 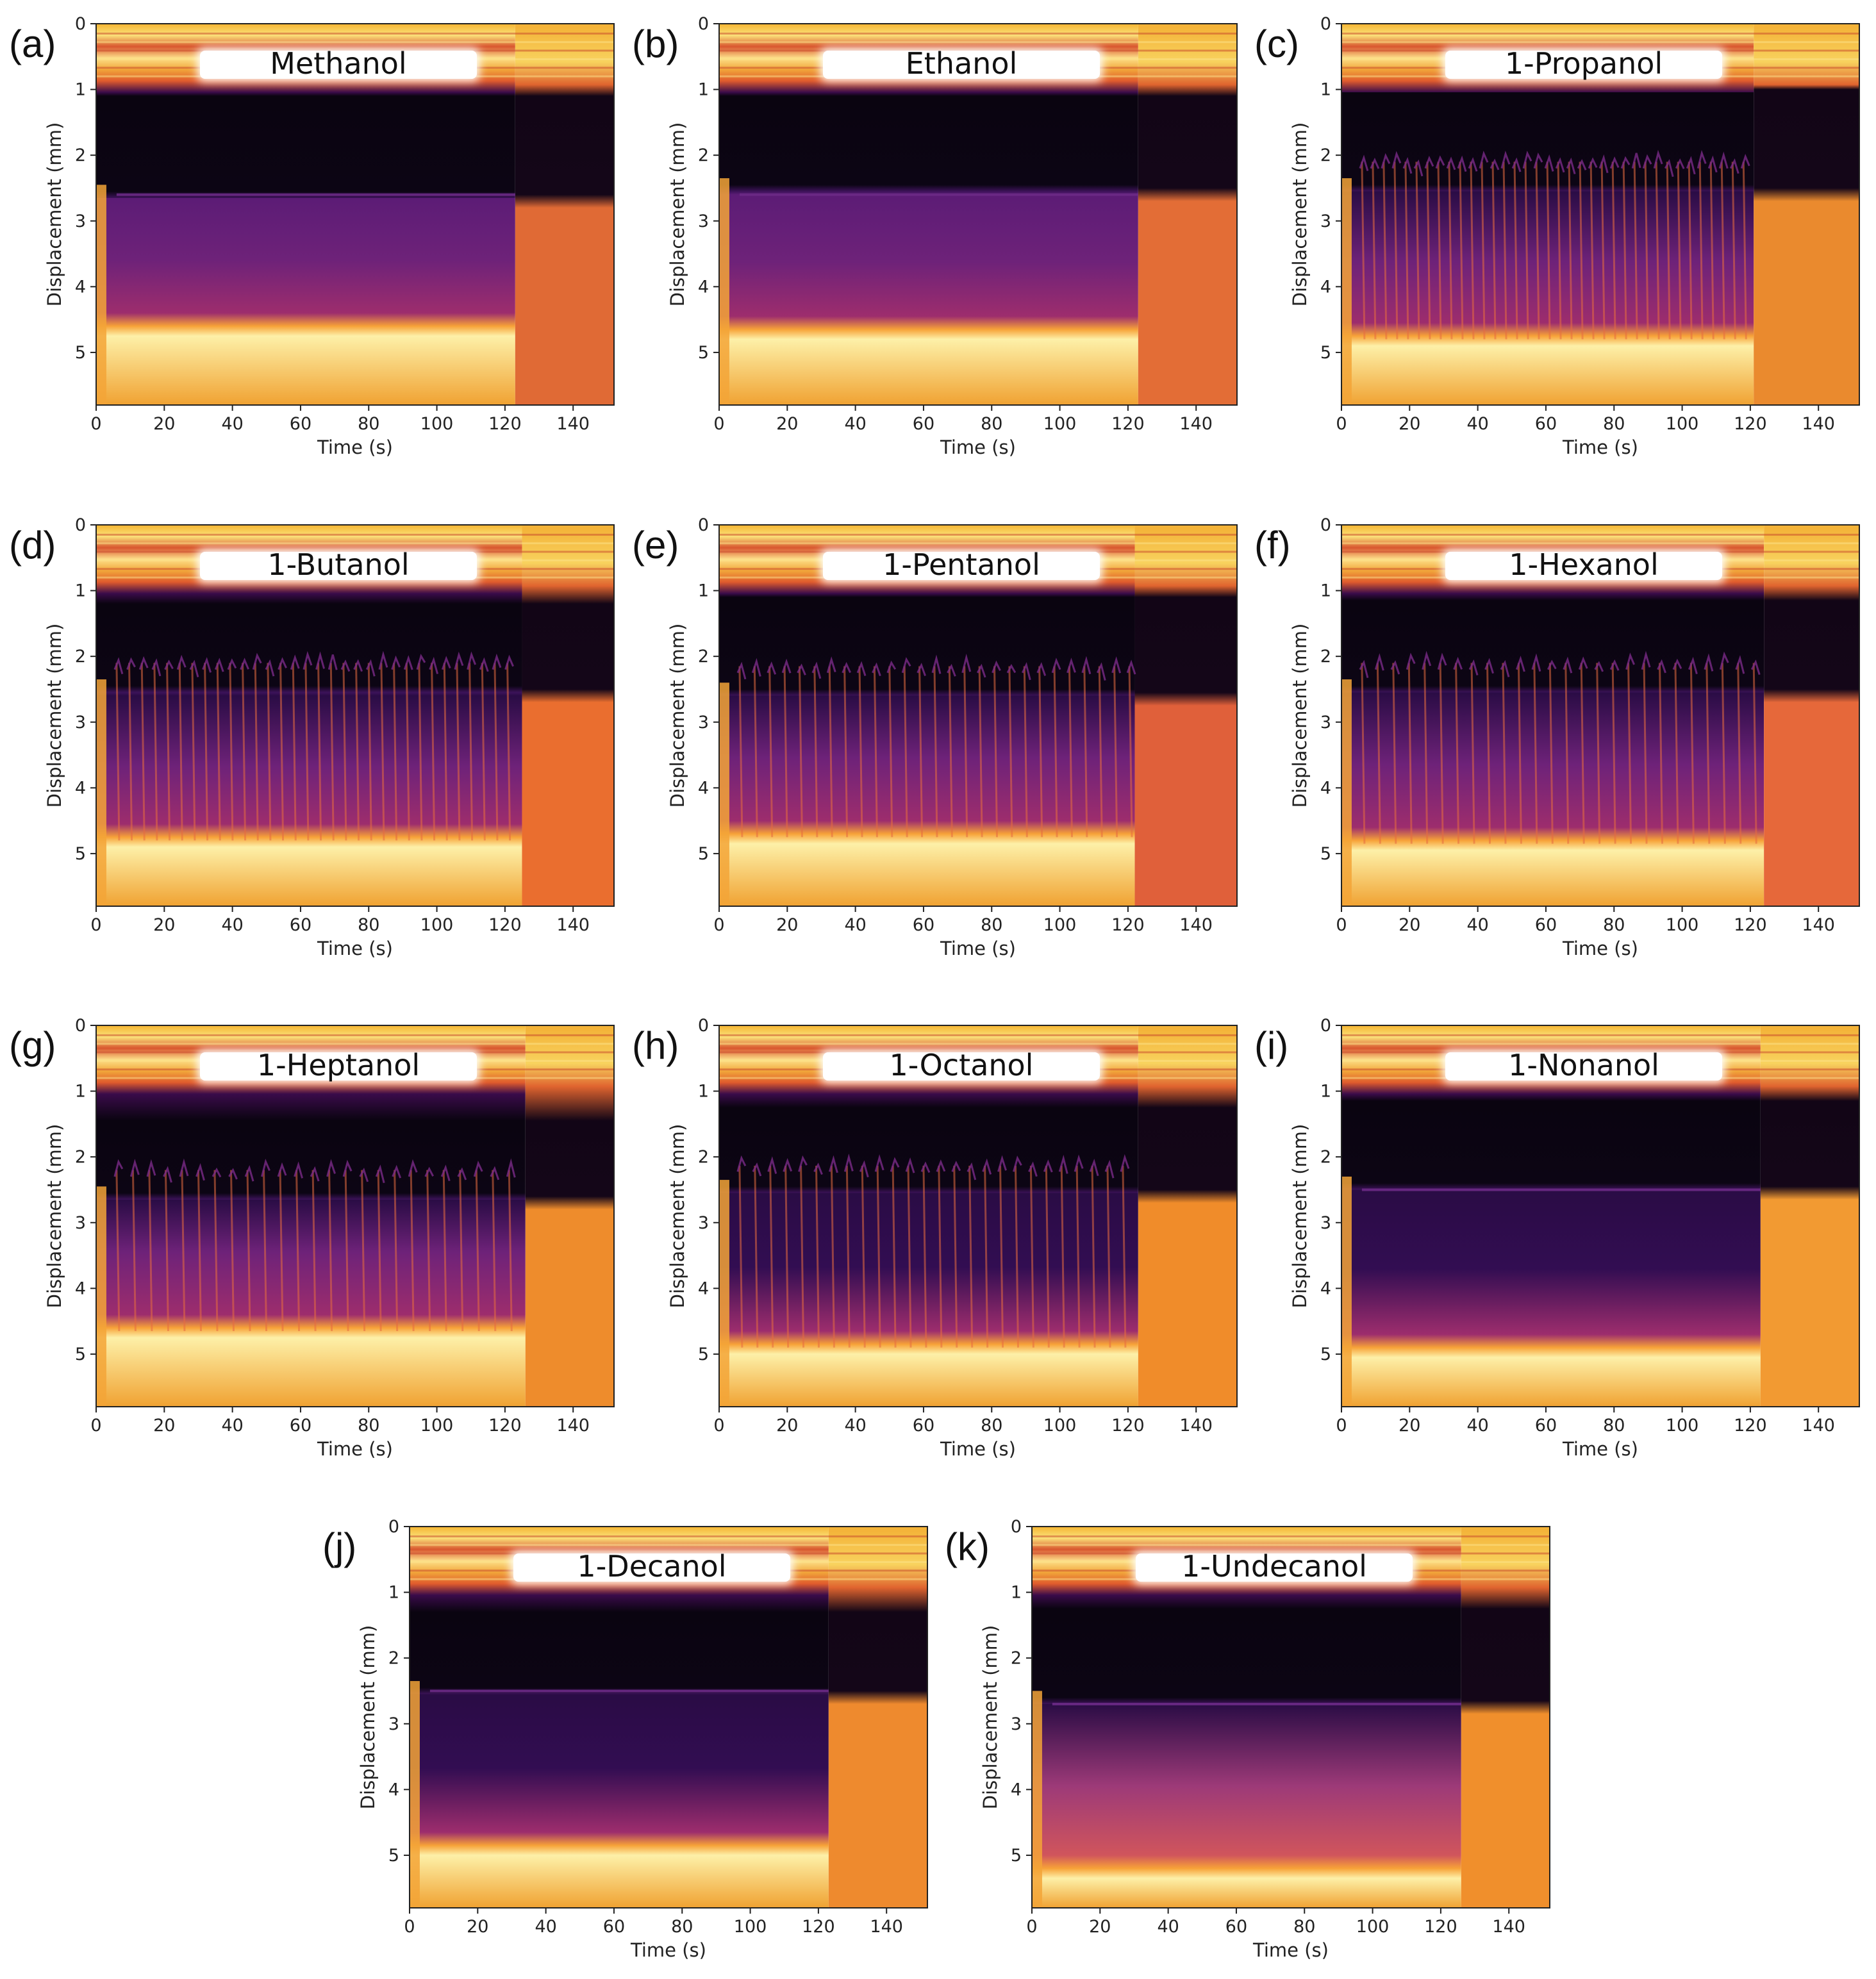 What do you see at coordinates (300, 1426) in the screenshot?
I see `x-tick-label: 60` at bounding box center [300, 1426].